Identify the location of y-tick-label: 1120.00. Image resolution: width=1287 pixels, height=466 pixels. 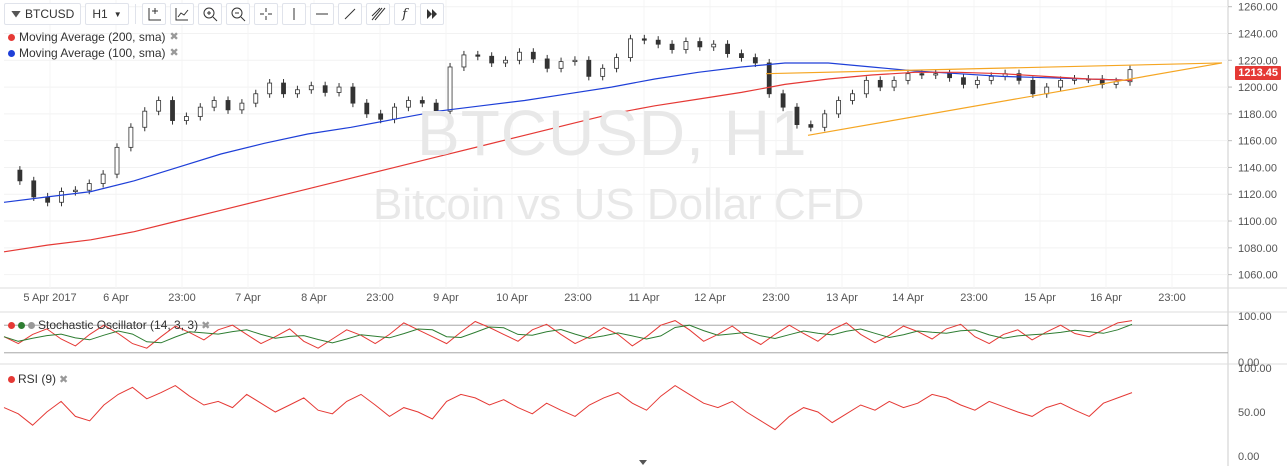
(1257, 195).